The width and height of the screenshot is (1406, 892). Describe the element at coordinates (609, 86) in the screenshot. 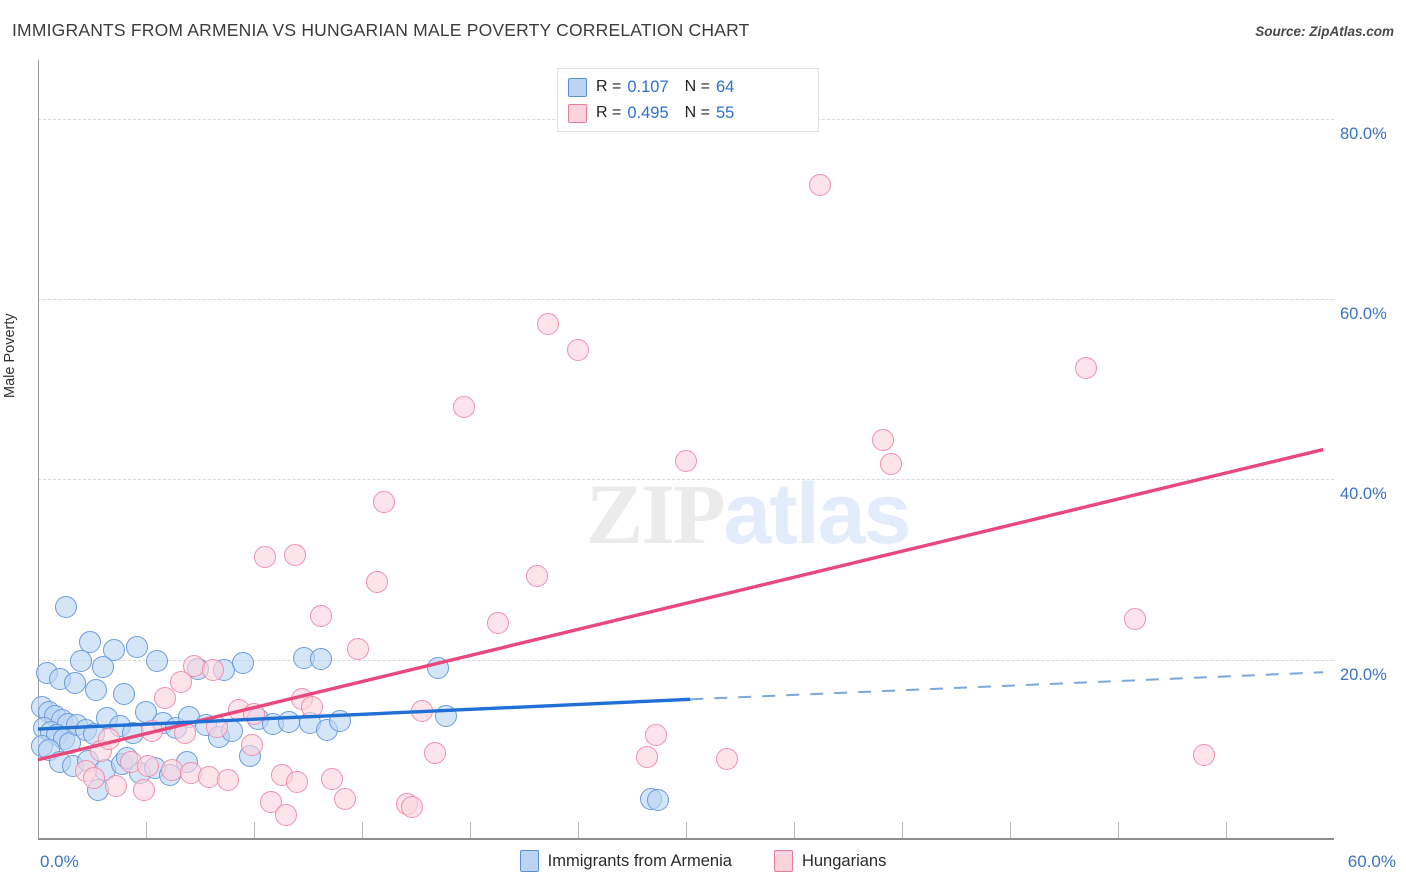

I see `r-label-armenia: R =` at that location.